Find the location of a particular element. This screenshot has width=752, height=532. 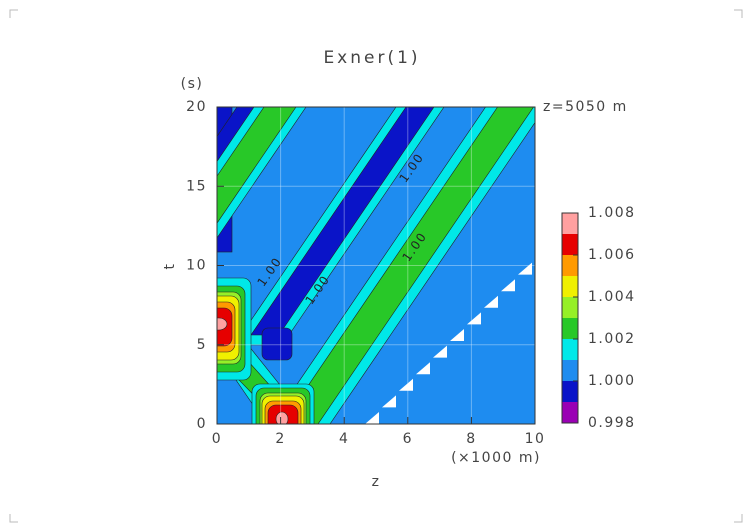

x-tick-label: 10 is located at coordinates (535, 439).